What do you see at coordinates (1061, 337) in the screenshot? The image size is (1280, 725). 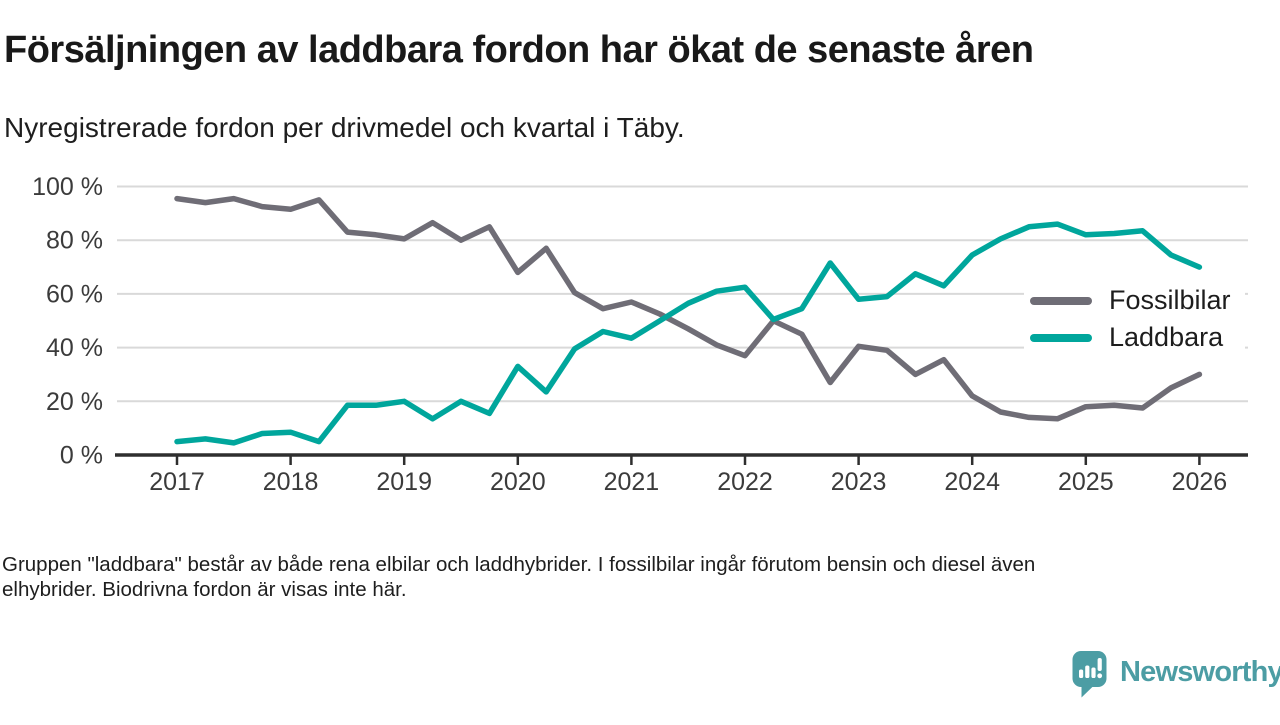 I see `legend-swatch-laddbara` at bounding box center [1061, 337].